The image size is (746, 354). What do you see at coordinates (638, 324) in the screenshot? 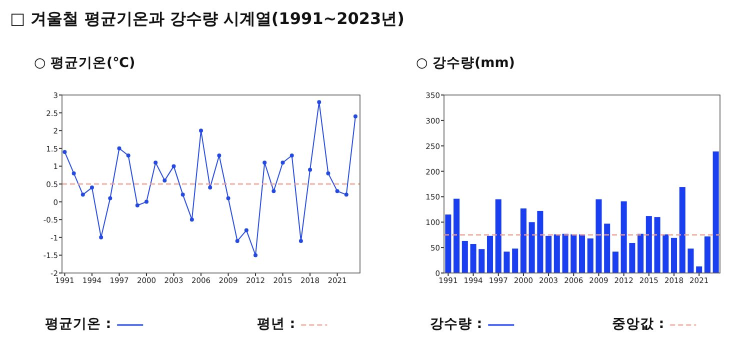
I see `legend-label: 중앙값 :` at bounding box center [638, 324].